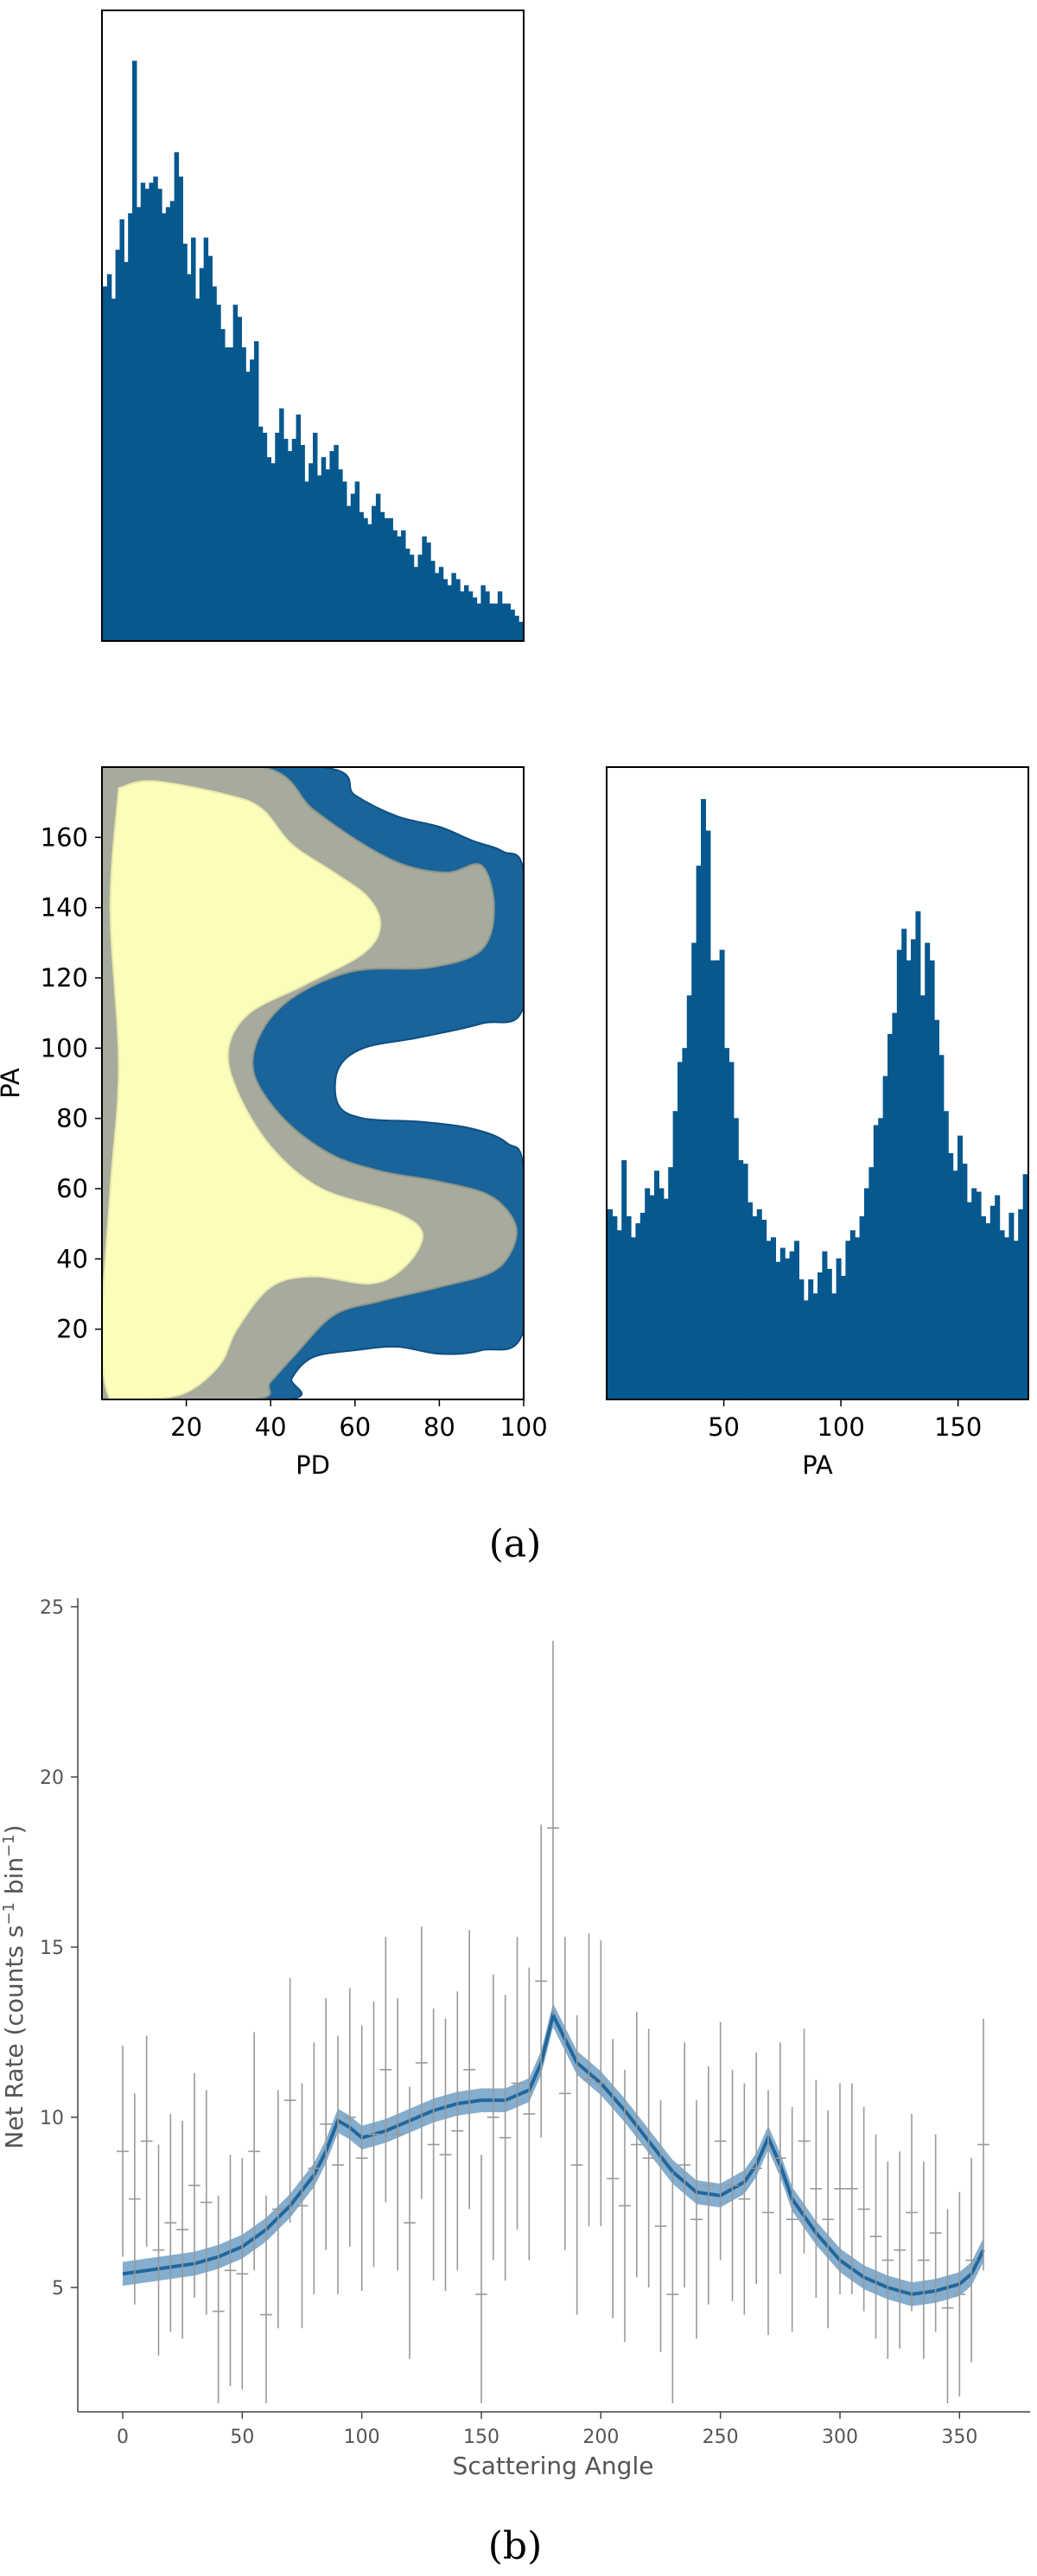 The width and height of the screenshot is (1037, 2576). Describe the element at coordinates (553, 2154) in the screenshot. I see `model-band-fill` at that location.